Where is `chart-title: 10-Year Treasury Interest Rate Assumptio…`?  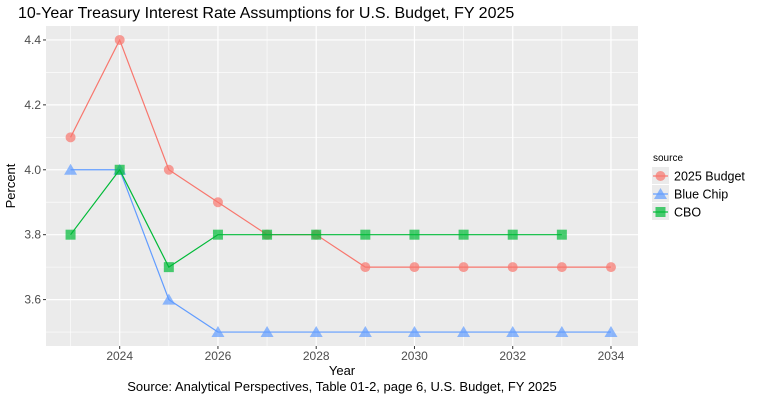 chart-title: 10-Year Treasury Interest Rate Assumptio… is located at coordinates (266, 13).